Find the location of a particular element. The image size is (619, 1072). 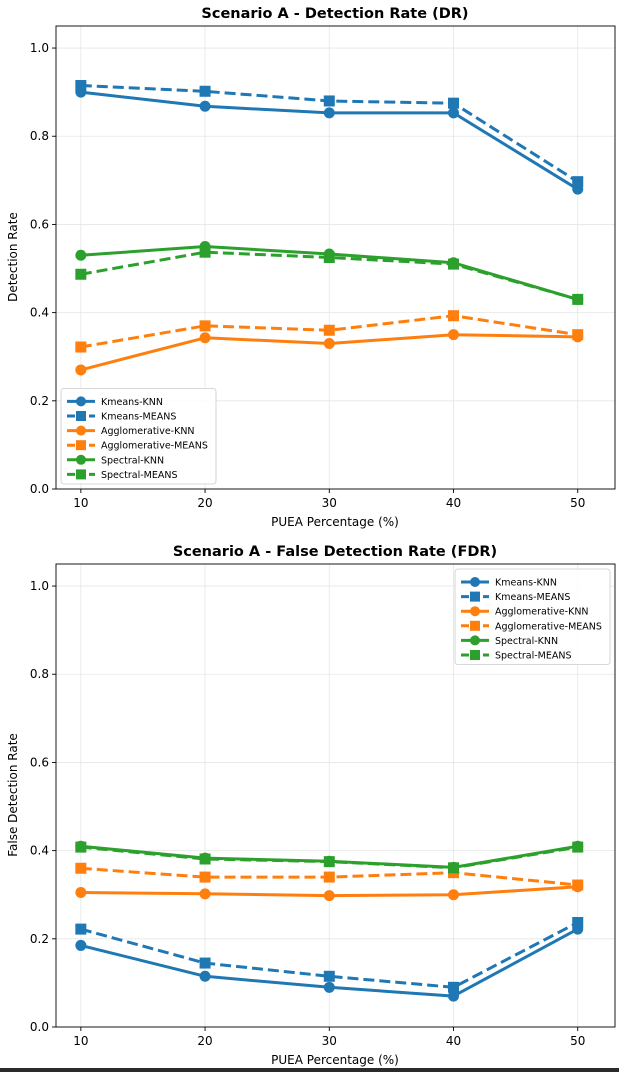

window-bottom-edge is located at coordinates (309, 1070).